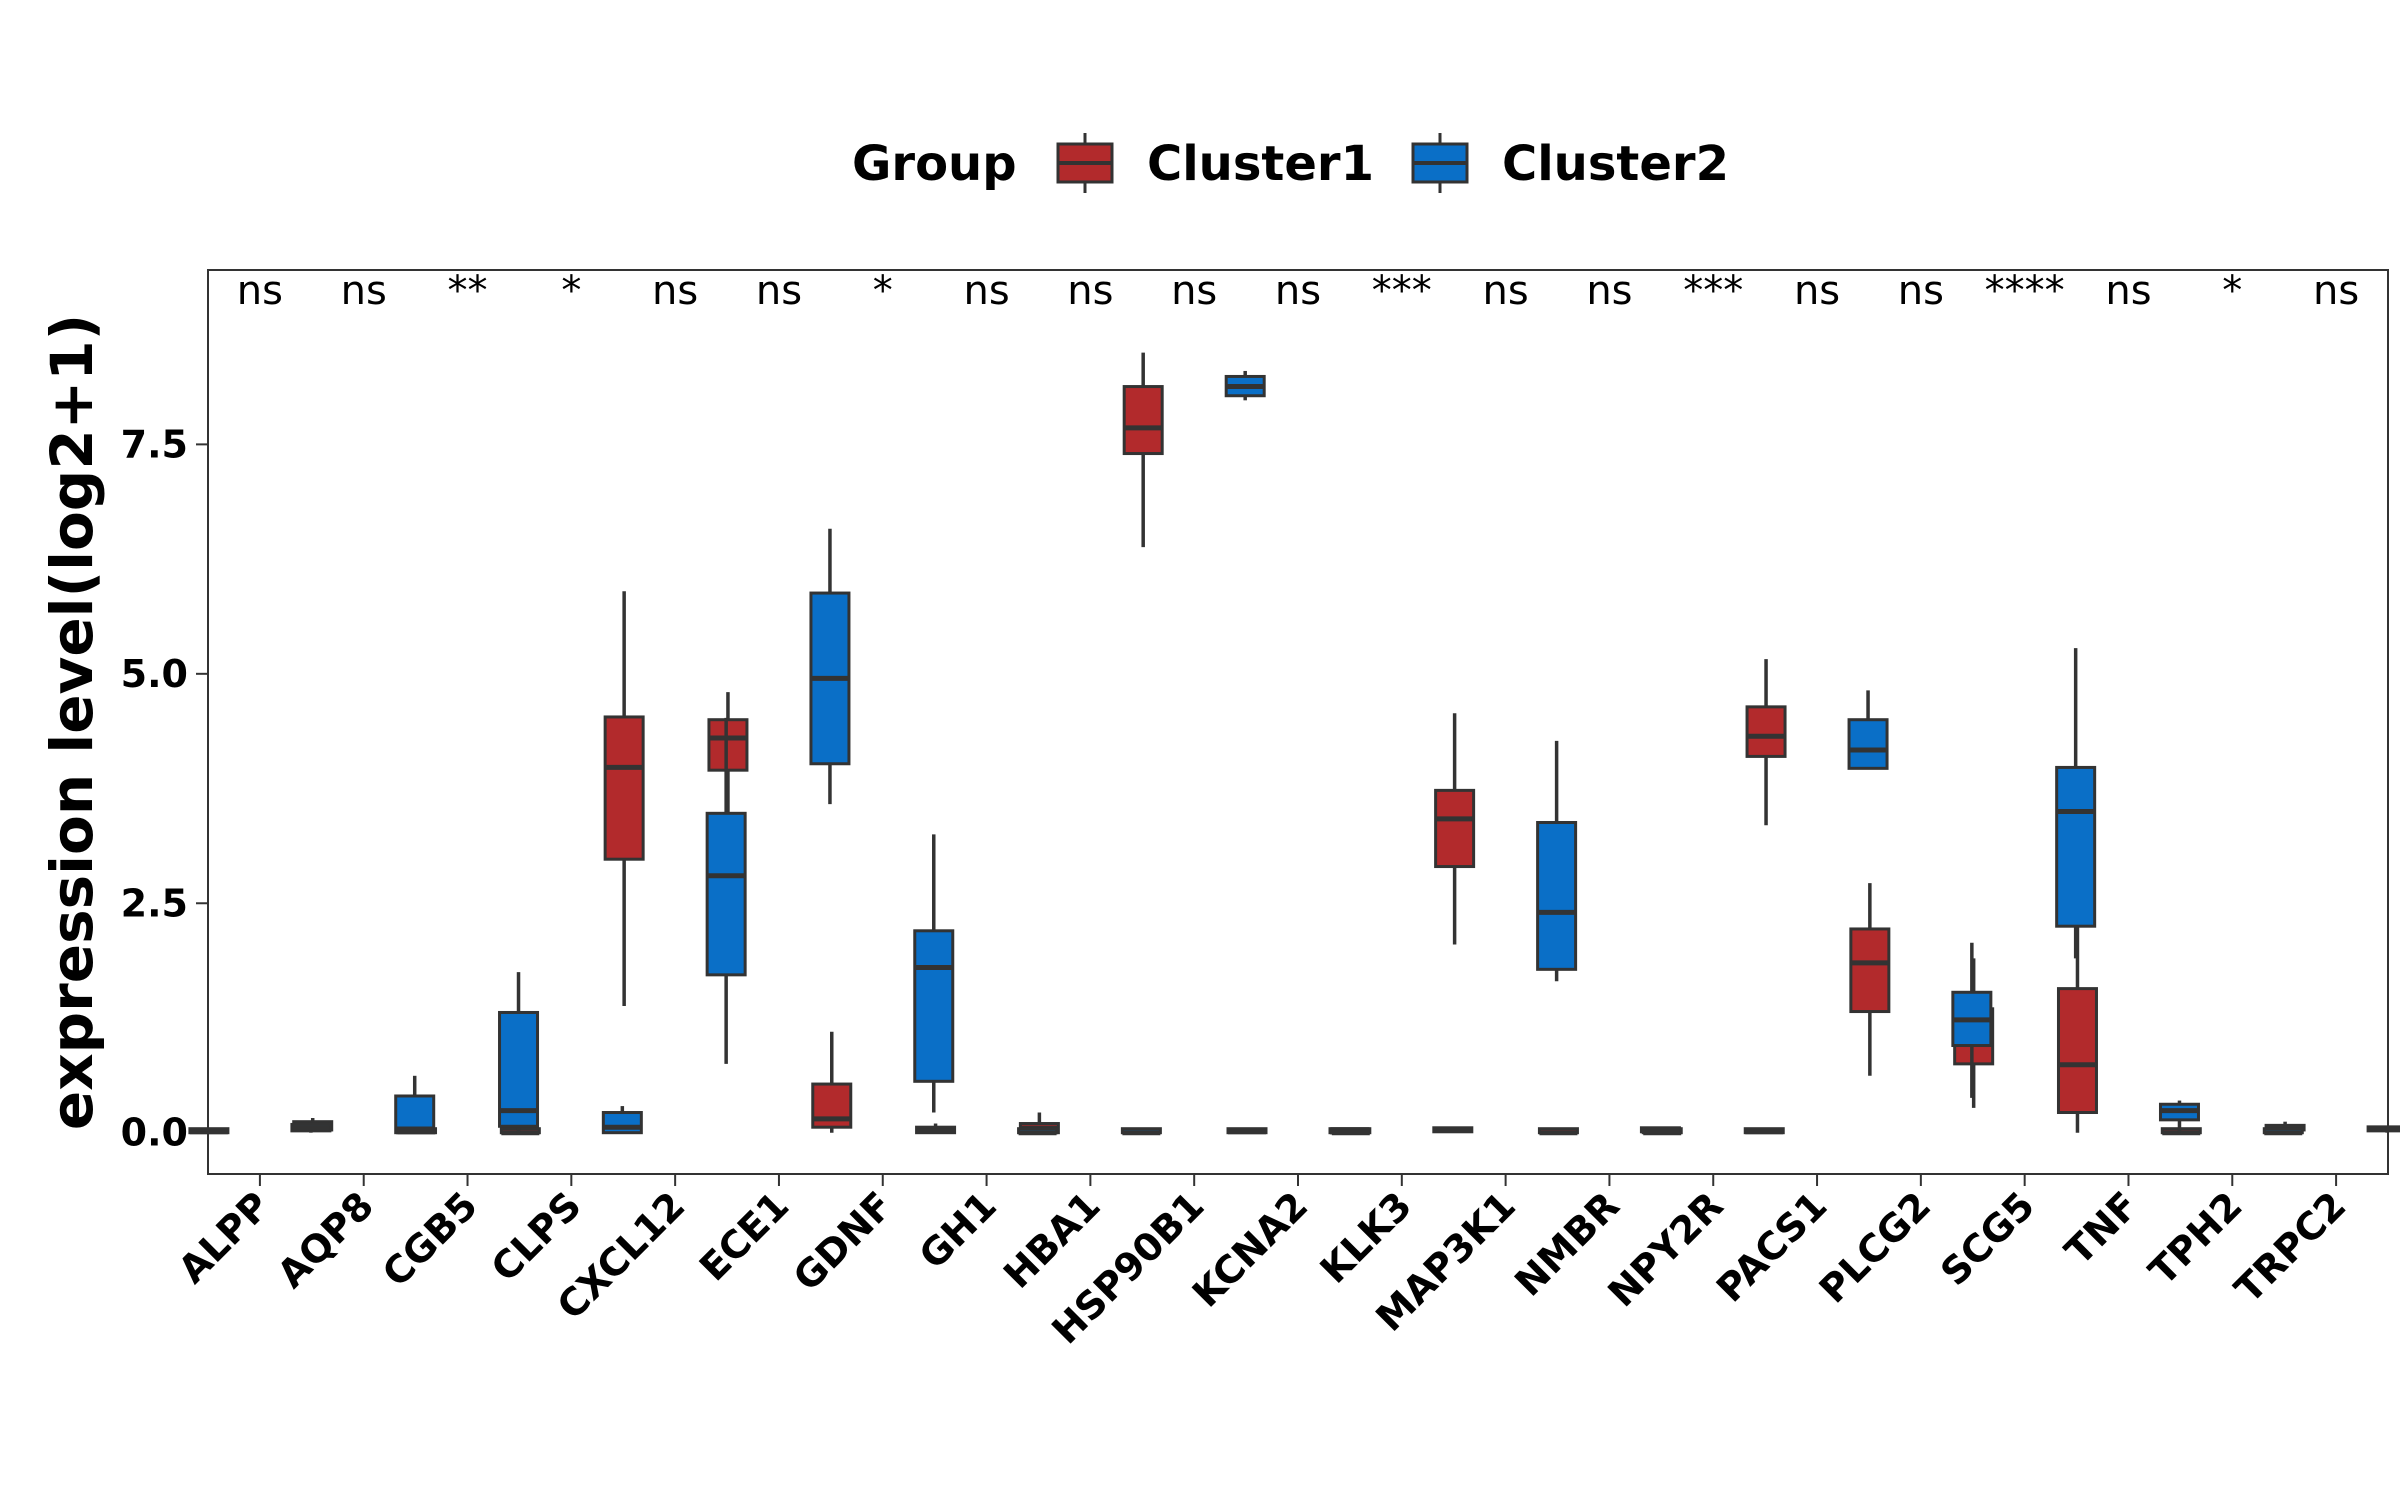  What do you see at coordinates (154, 903) in the screenshot?
I see `y-tick-label: 2.5` at bounding box center [154, 903].